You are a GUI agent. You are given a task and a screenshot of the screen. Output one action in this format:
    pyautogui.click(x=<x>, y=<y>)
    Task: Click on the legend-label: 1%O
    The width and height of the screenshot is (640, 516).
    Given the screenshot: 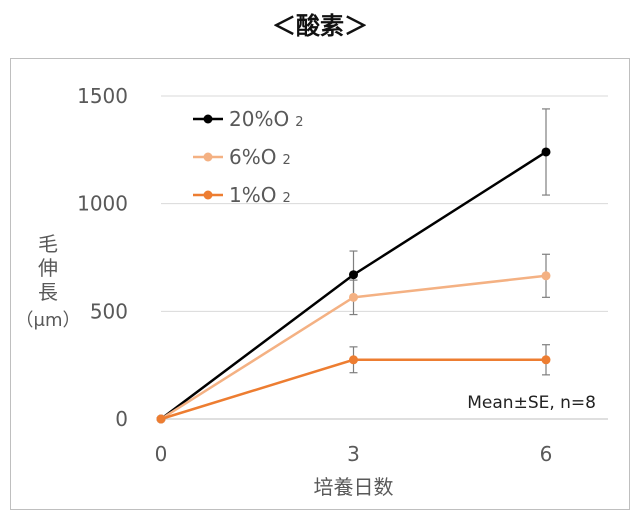 What is the action you would take?
    pyautogui.click(x=252, y=195)
    